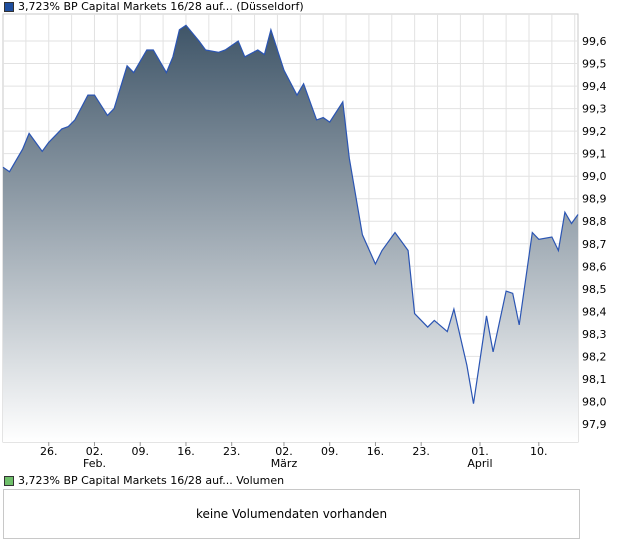  What do you see at coordinates (594, 289) in the screenshot?
I see `y-tick-label: 98,5` at bounding box center [594, 289].